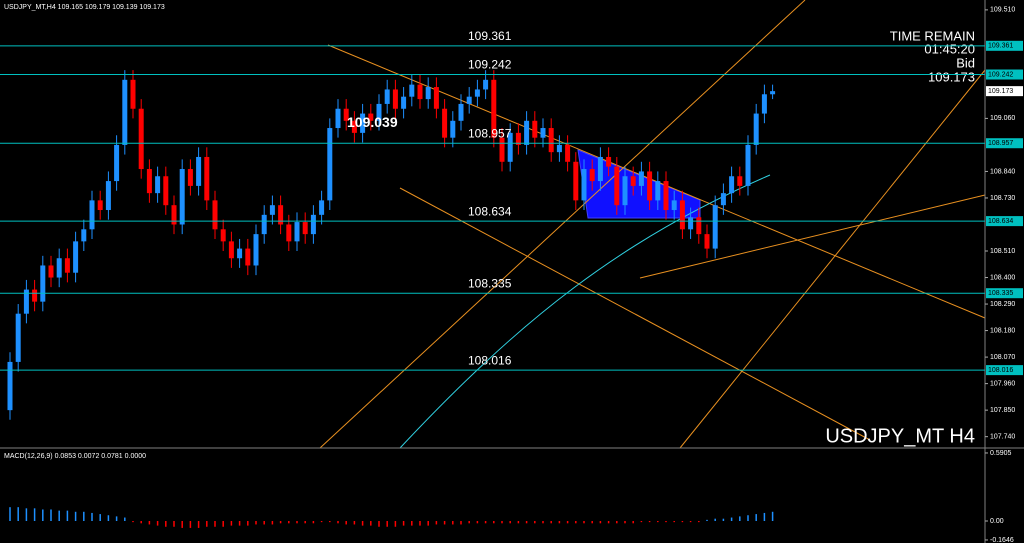  I want to click on y-tick-label: 0.5905, so click(1001, 453).